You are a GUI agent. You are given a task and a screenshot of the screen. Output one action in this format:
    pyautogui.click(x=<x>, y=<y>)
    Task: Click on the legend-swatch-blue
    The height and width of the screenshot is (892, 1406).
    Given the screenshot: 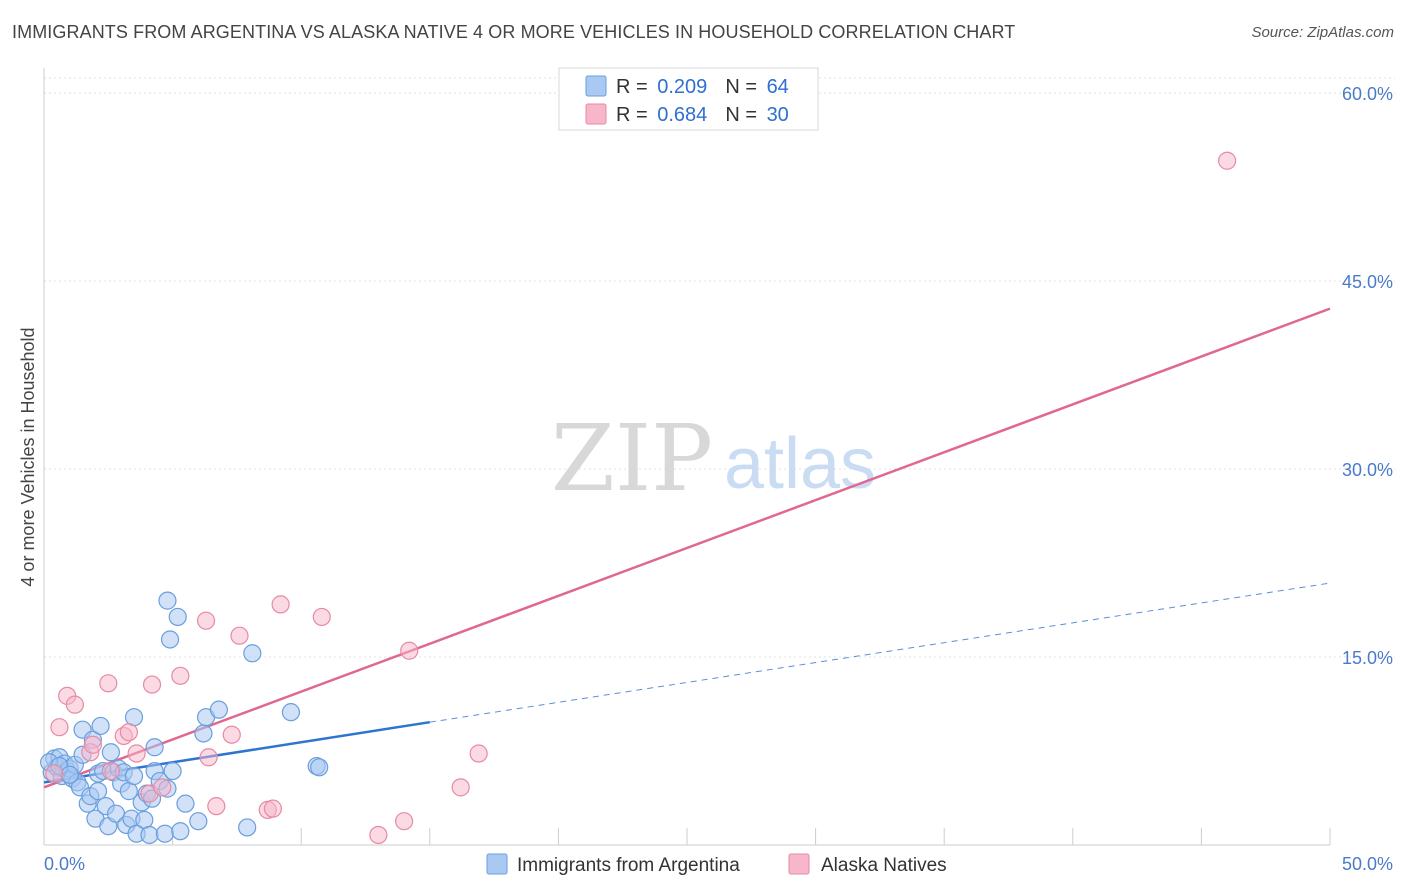 What is the action you would take?
    pyautogui.click(x=596, y=86)
    